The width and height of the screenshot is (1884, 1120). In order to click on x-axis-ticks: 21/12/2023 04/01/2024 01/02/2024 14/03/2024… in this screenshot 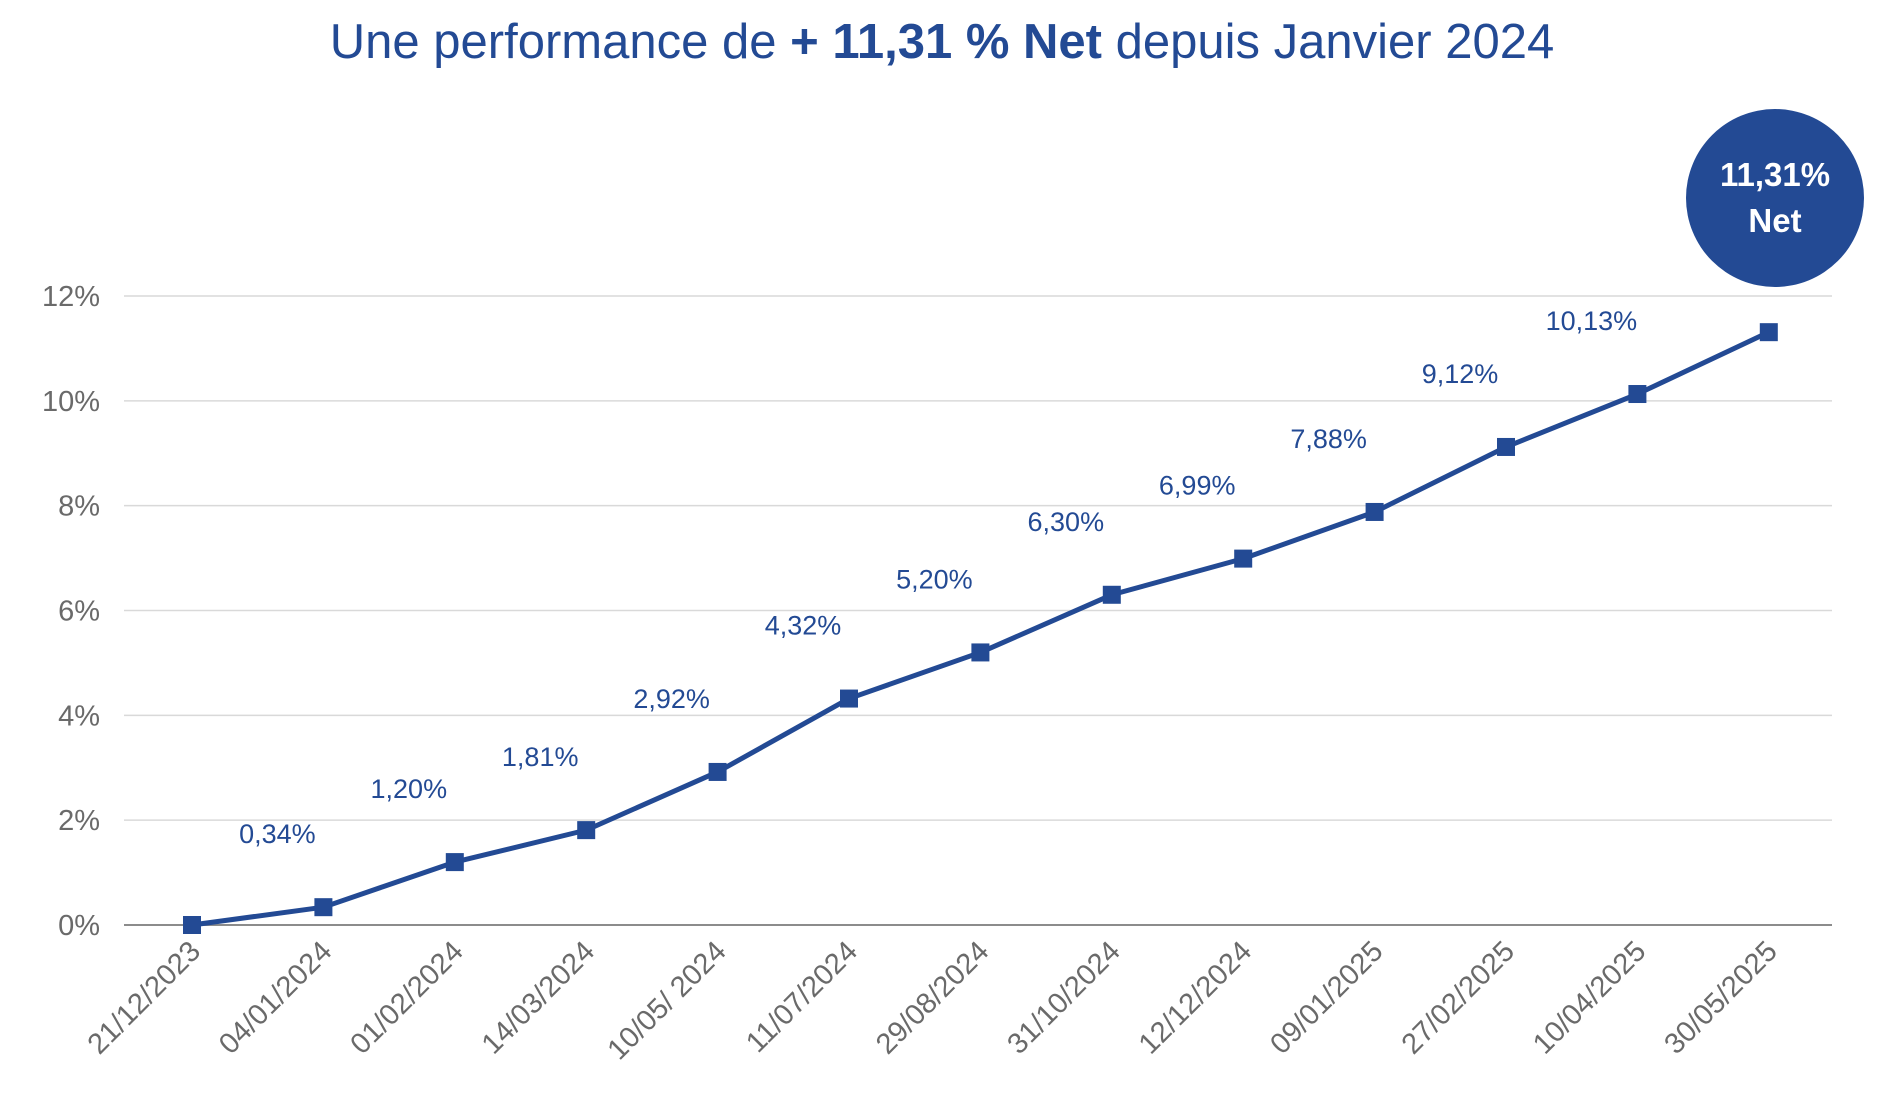, I will do `click(933, 1000)`.